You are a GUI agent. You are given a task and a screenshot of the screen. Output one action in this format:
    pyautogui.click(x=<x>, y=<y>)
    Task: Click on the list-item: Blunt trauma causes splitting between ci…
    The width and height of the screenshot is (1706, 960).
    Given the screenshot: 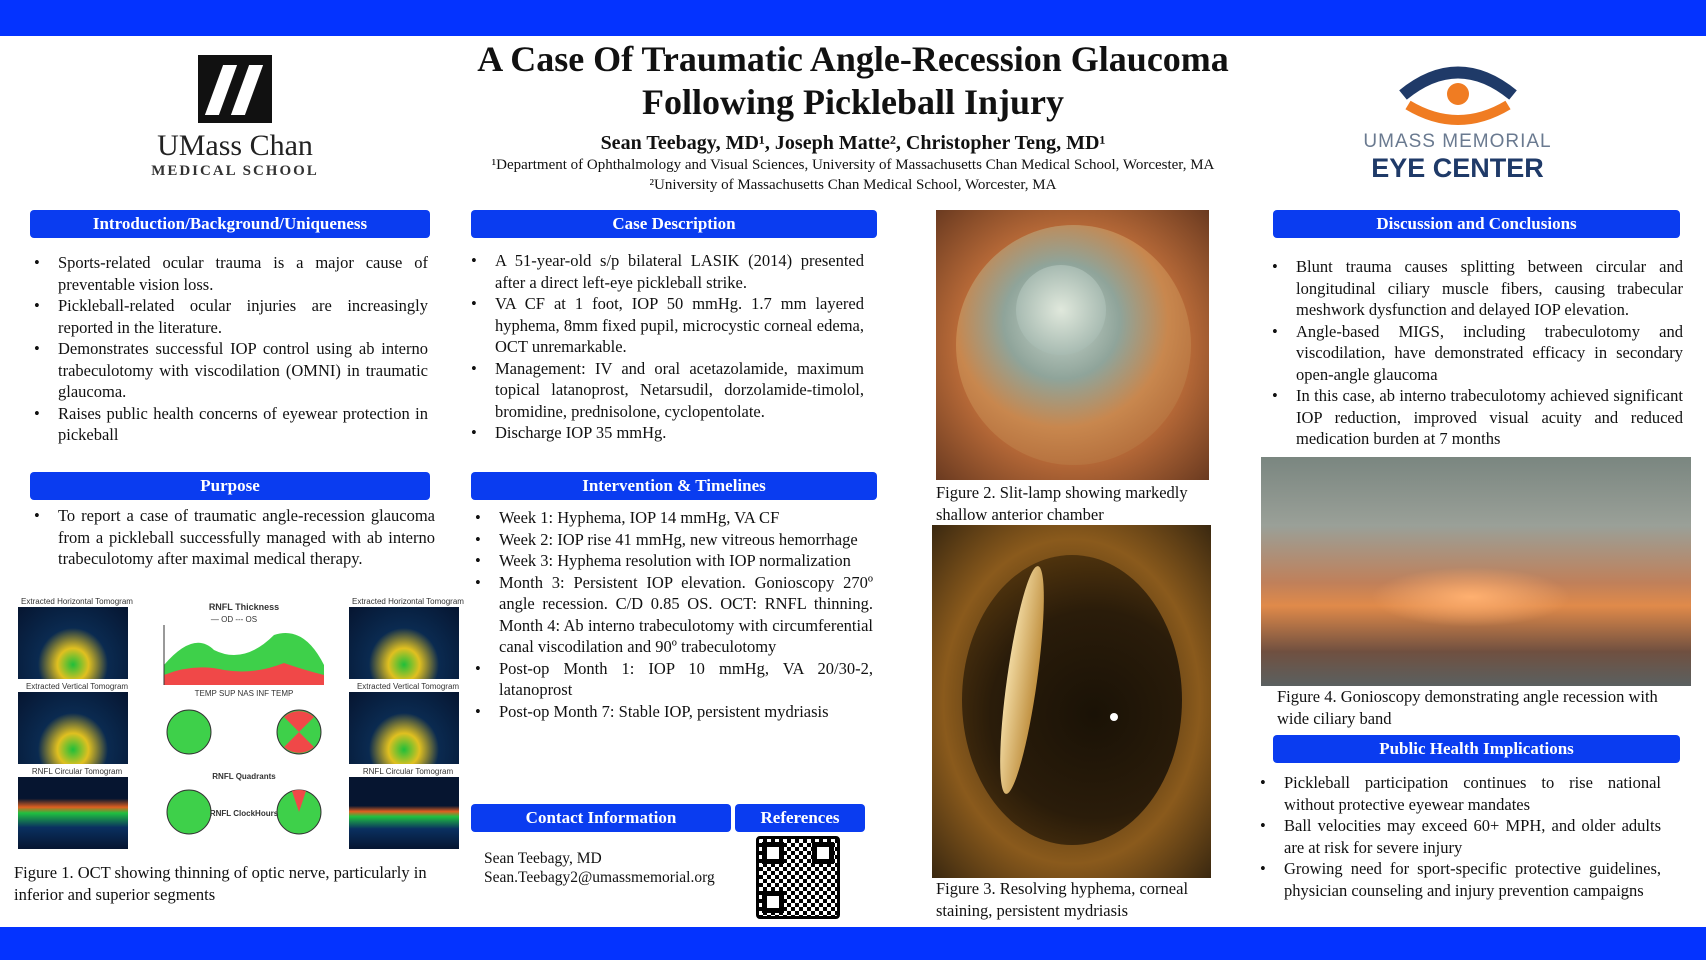 What is the action you would take?
    pyautogui.click(x=1475, y=288)
    